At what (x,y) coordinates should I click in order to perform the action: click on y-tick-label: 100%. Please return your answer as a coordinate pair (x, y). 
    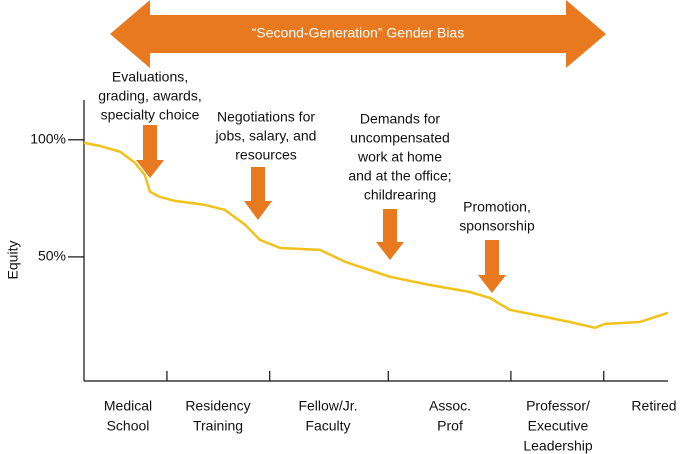
    Looking at the image, I should click on (48, 139).